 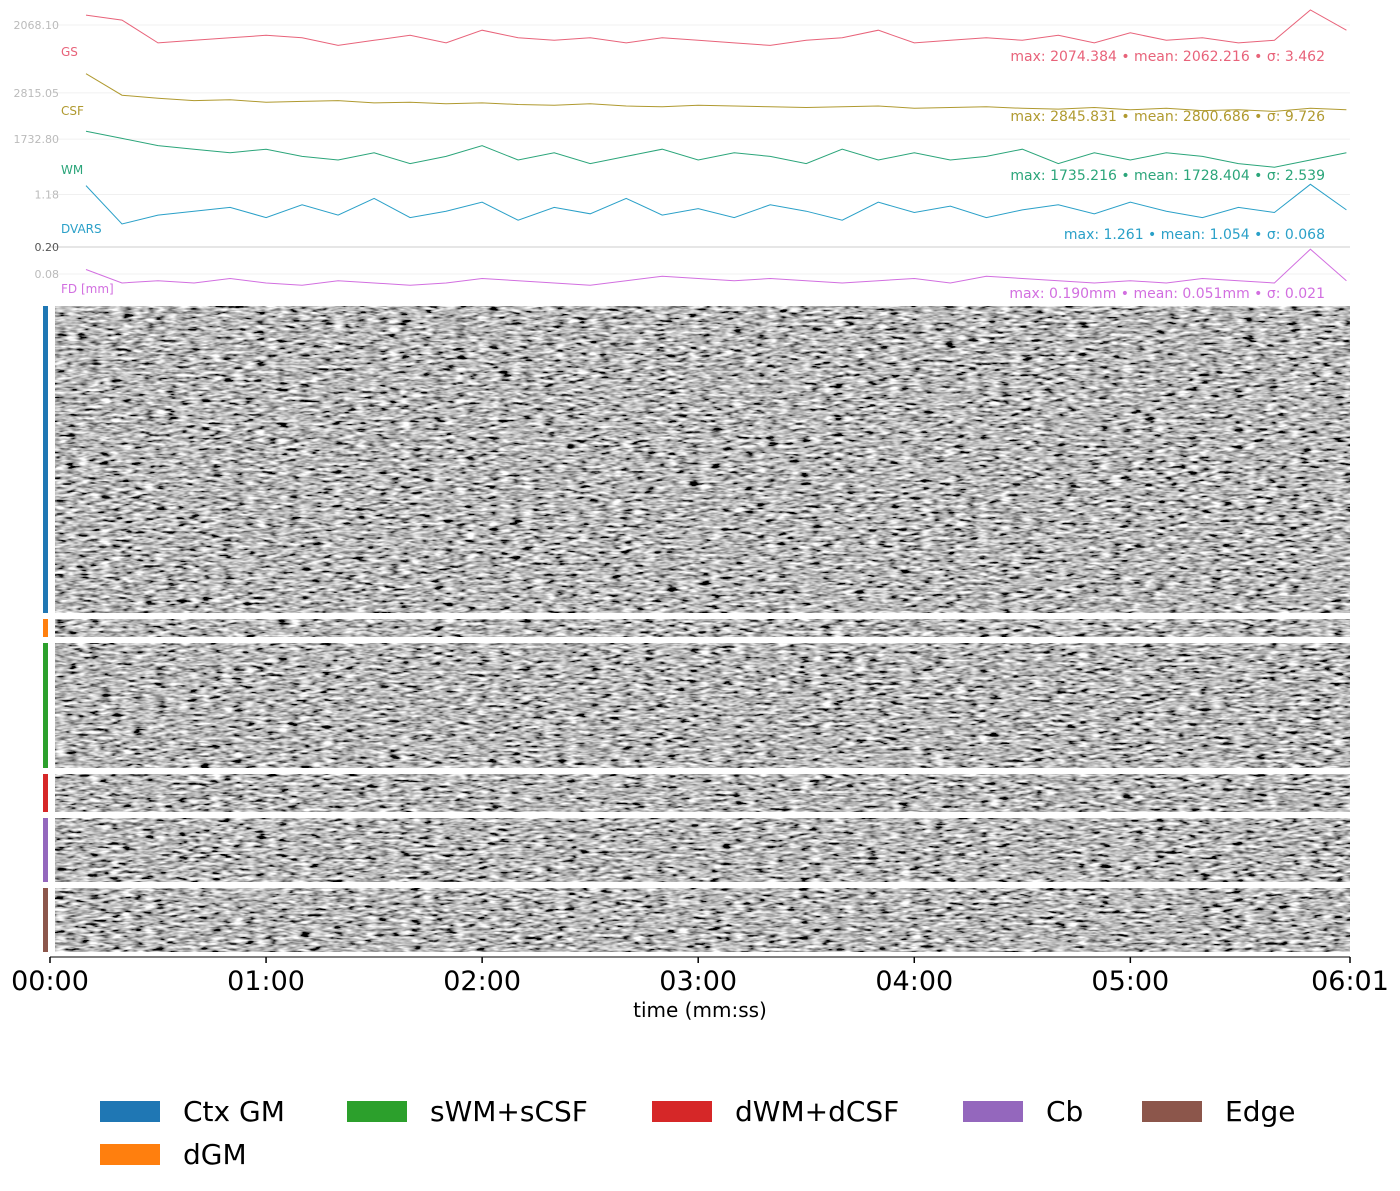 I want to click on y-tick-label: 1.18, so click(x=47, y=195).